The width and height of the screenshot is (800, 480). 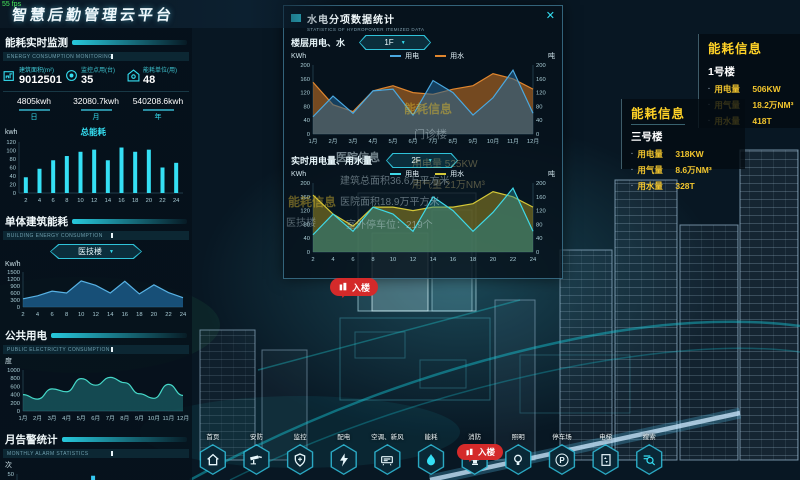 What do you see at coordinates (96, 439) in the screenshot?
I see `section-monthly-alarm: 月告警统计` at bounding box center [96, 439].